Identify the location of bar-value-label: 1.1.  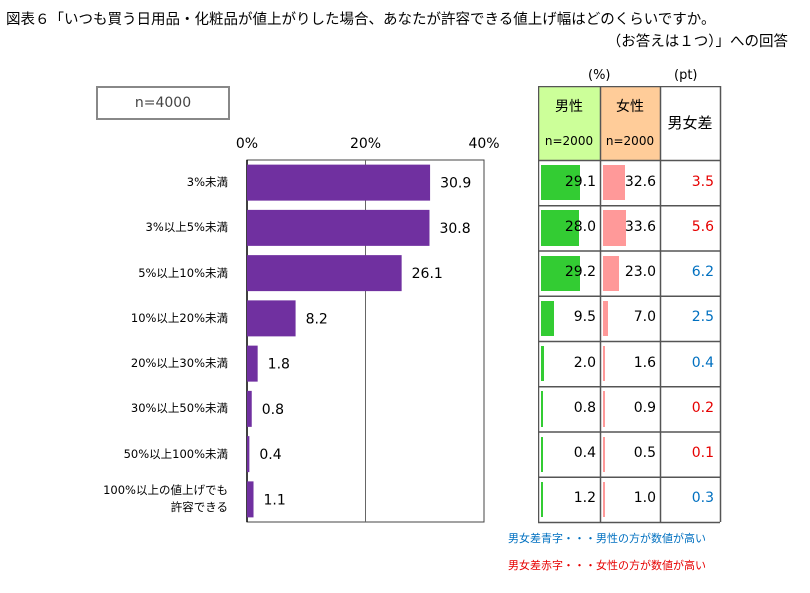
(275, 500).